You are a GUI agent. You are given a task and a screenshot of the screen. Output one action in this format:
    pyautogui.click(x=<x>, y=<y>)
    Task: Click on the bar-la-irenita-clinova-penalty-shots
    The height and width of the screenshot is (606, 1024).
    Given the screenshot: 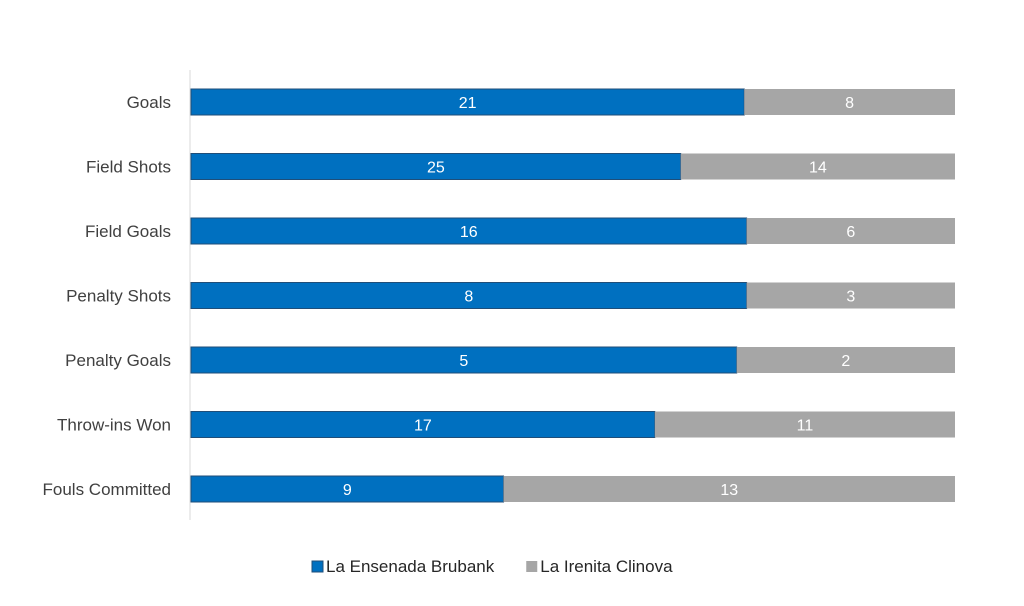 What is the action you would take?
    pyautogui.click(x=850, y=295)
    